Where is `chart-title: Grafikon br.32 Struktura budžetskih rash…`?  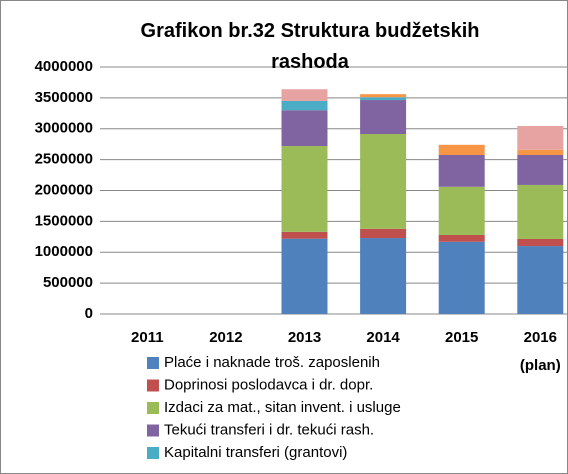
chart-title: Grafikon br.32 Struktura budžetskih rash… is located at coordinates (310, 46).